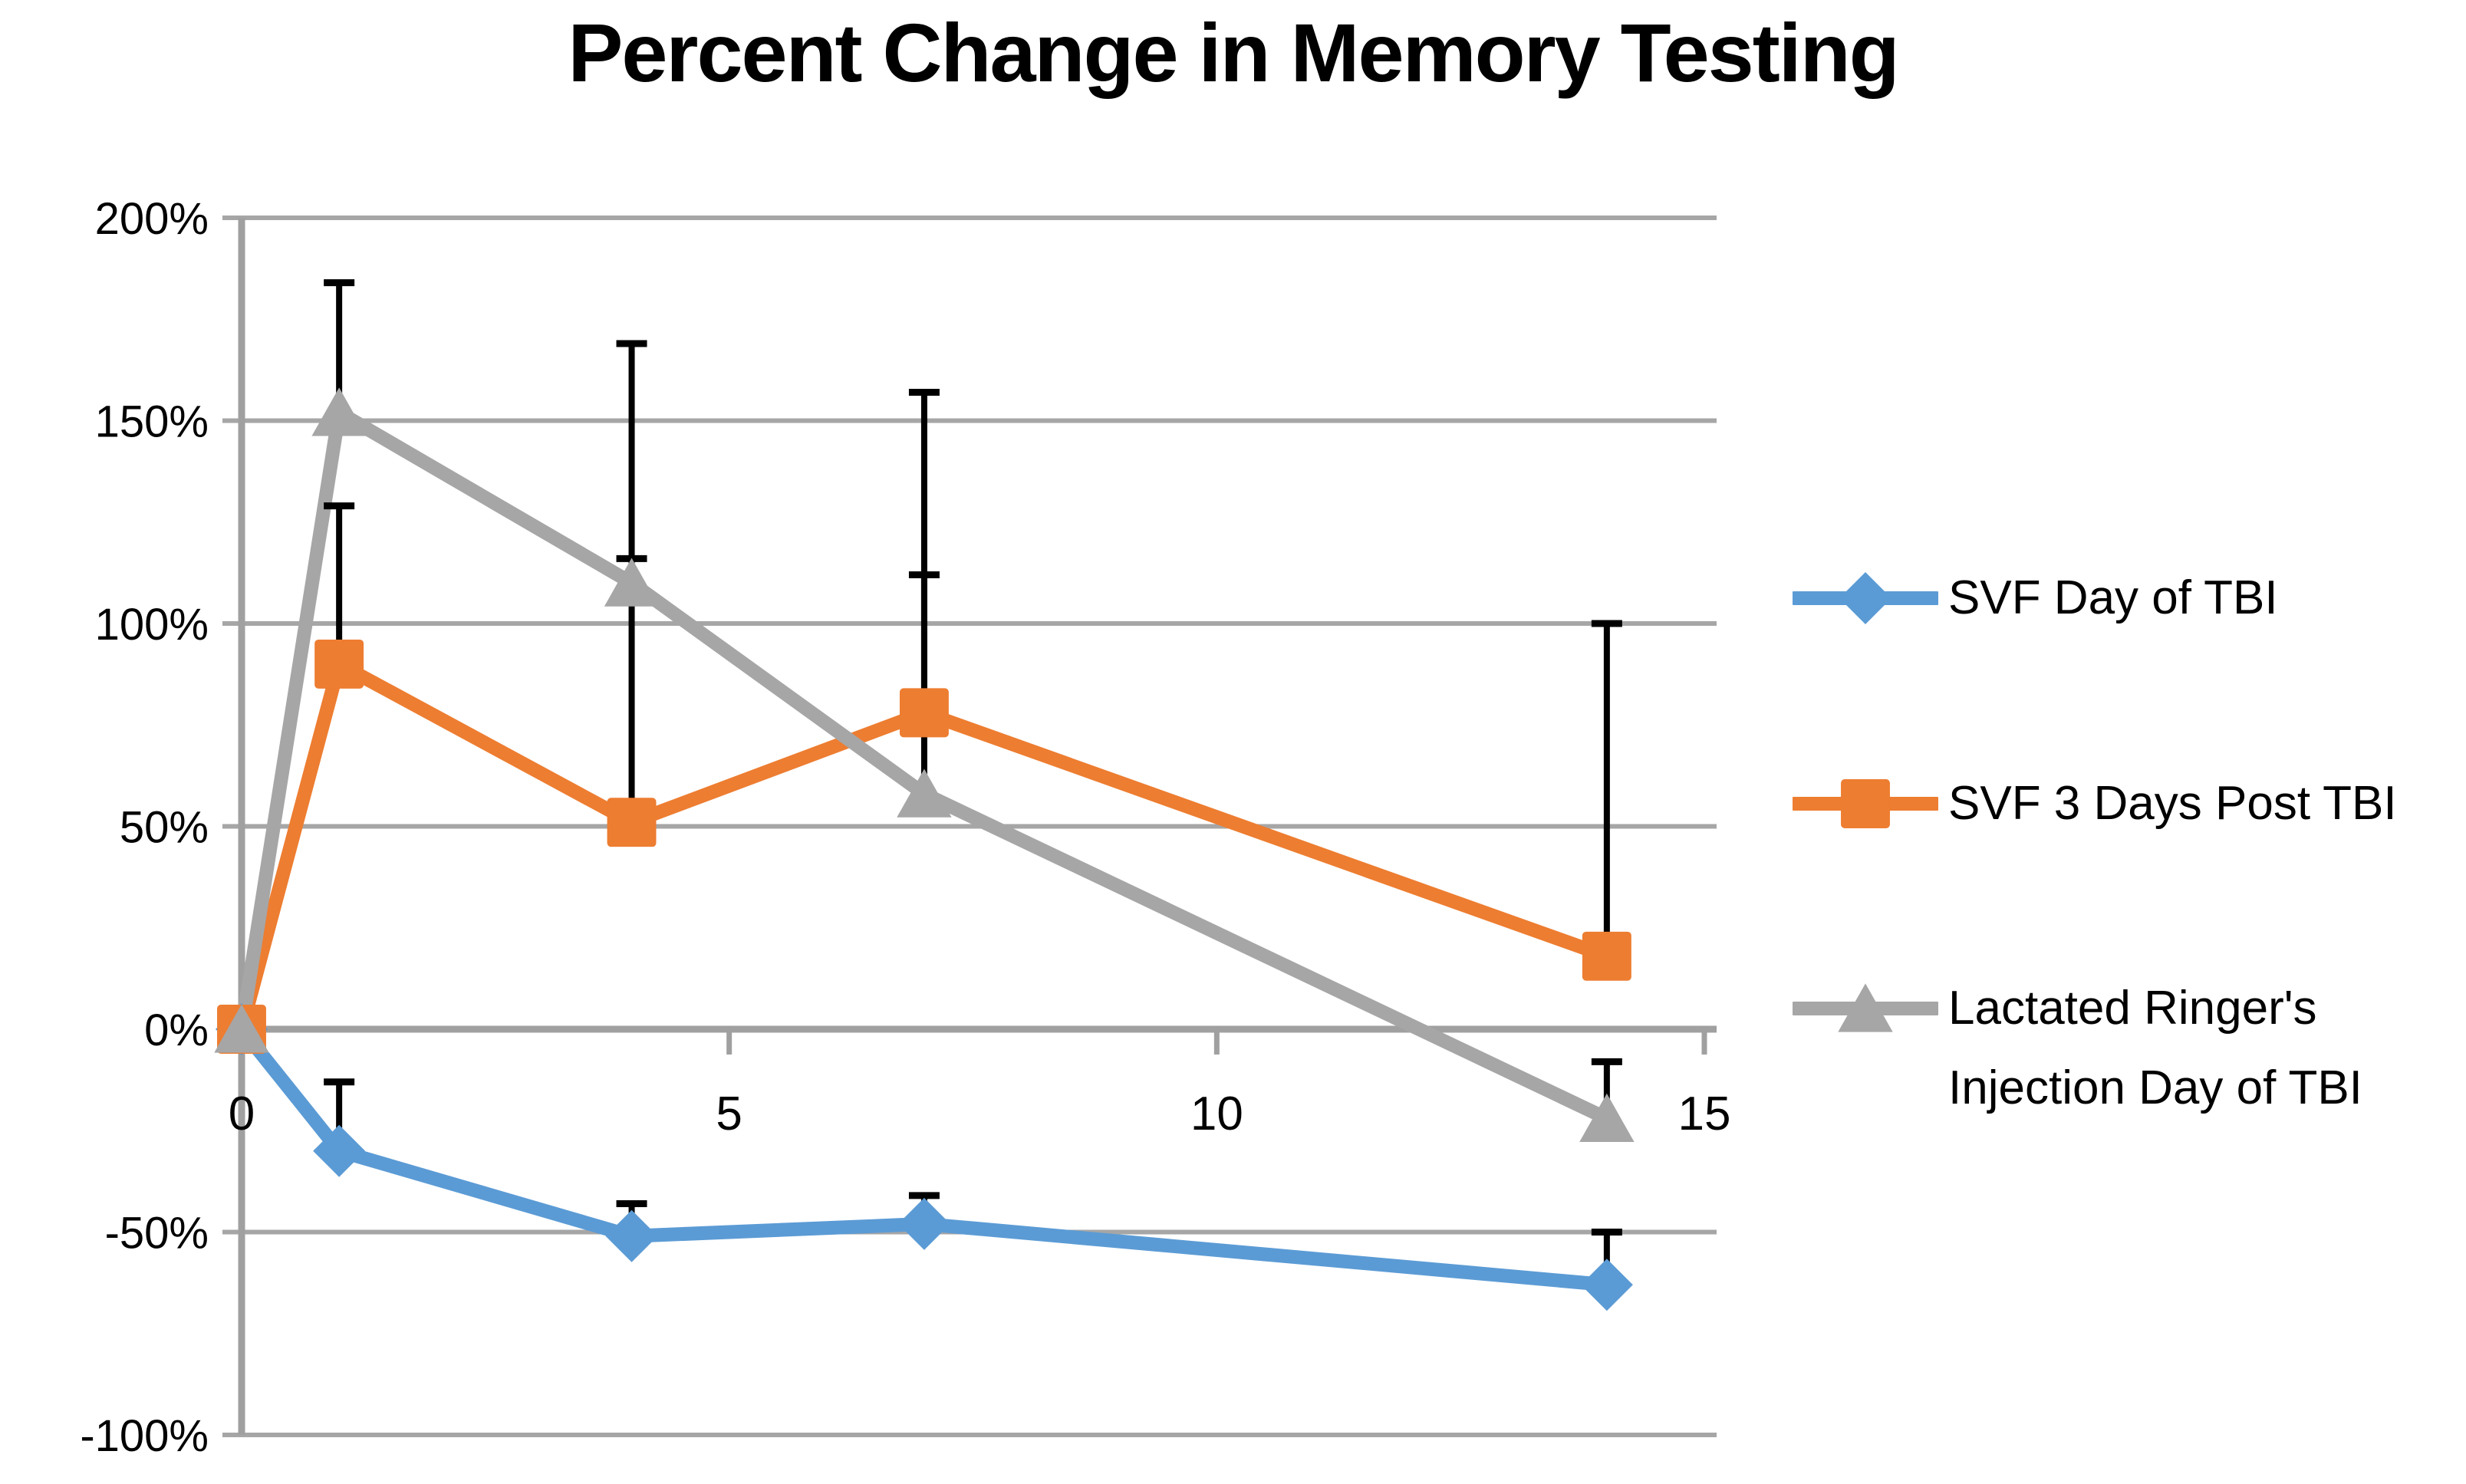 The width and height of the screenshot is (2466, 1484). Describe the element at coordinates (152, 625) in the screenshot. I see `y-tick-label: 100%` at that location.